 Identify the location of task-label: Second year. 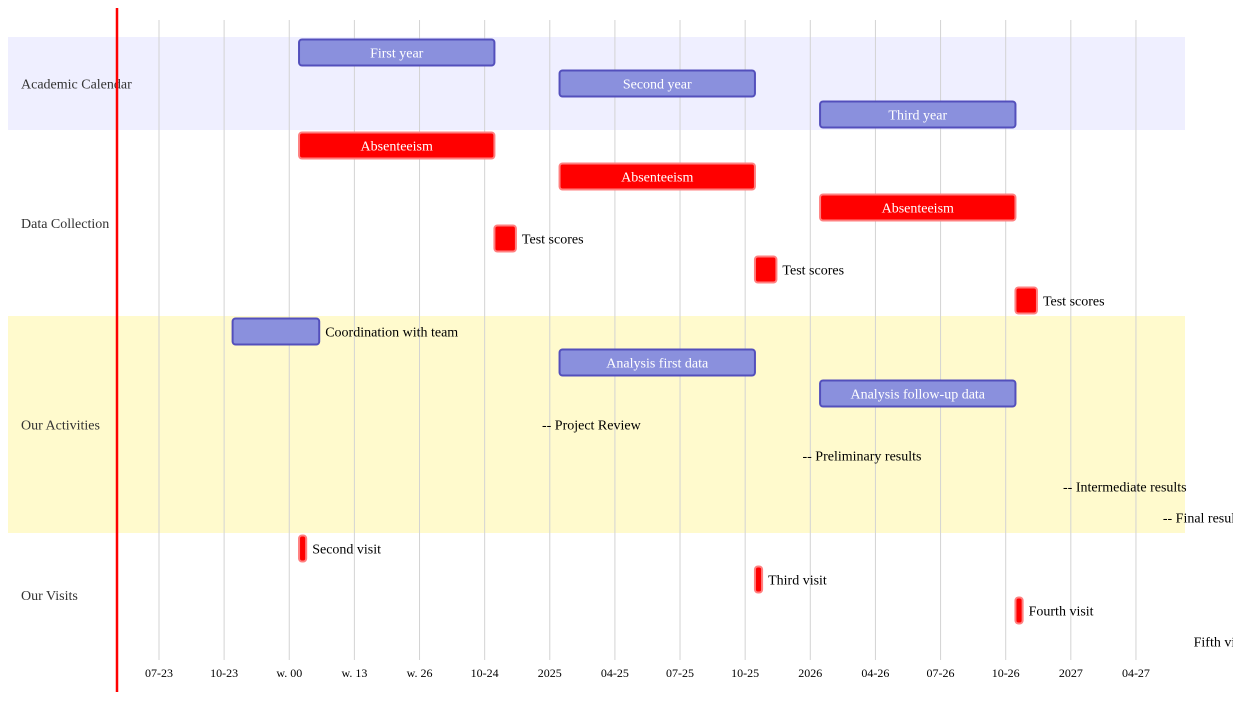
(657, 85).